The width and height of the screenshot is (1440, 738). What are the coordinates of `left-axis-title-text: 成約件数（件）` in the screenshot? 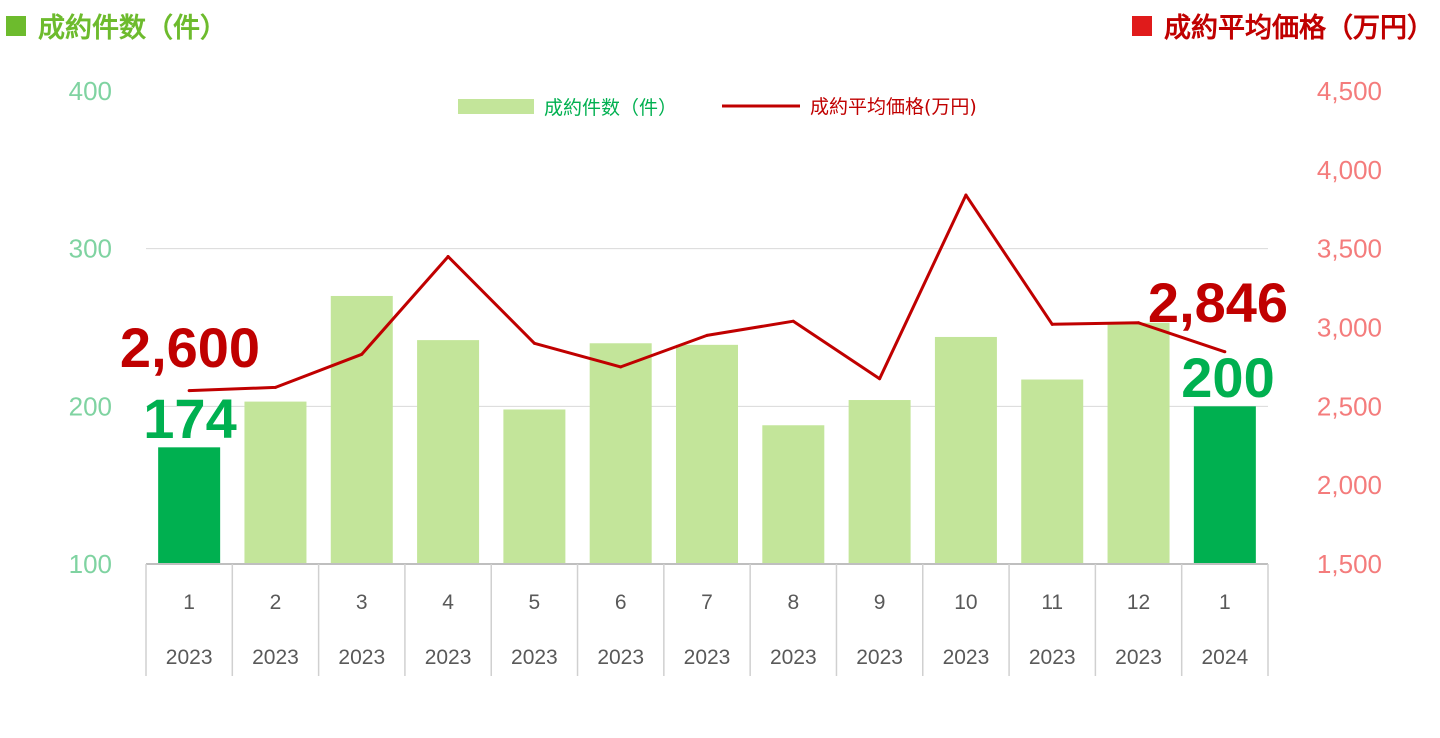 It's located at (132, 28).